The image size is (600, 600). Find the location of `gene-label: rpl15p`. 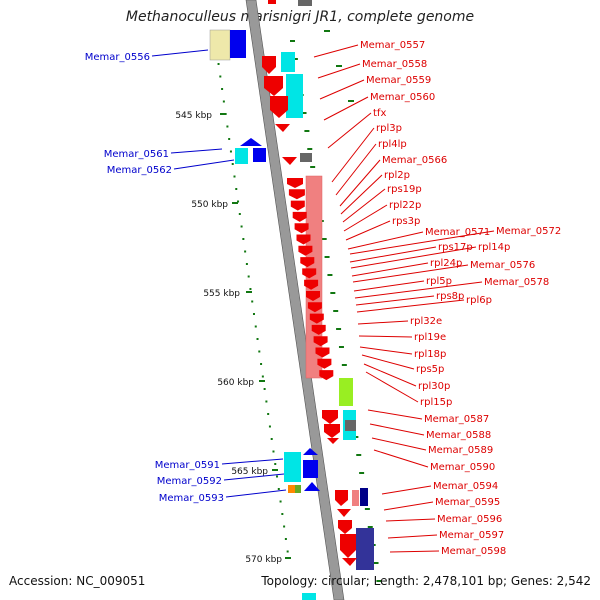

gene-label: rpl15p is located at coordinates (436, 402).